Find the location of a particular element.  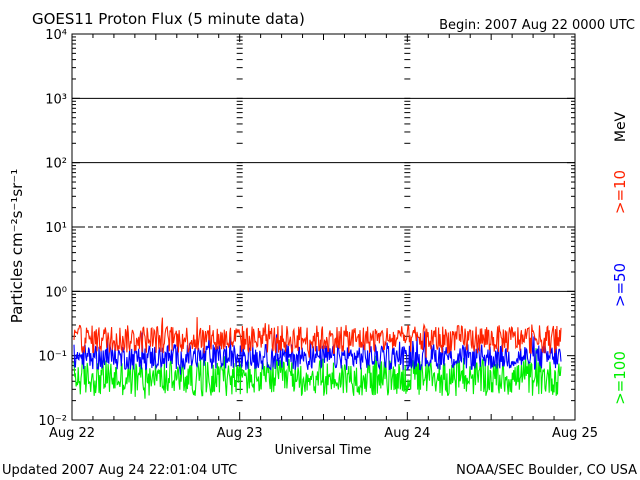

x-tick-label: Aug 22 is located at coordinates (72, 433).